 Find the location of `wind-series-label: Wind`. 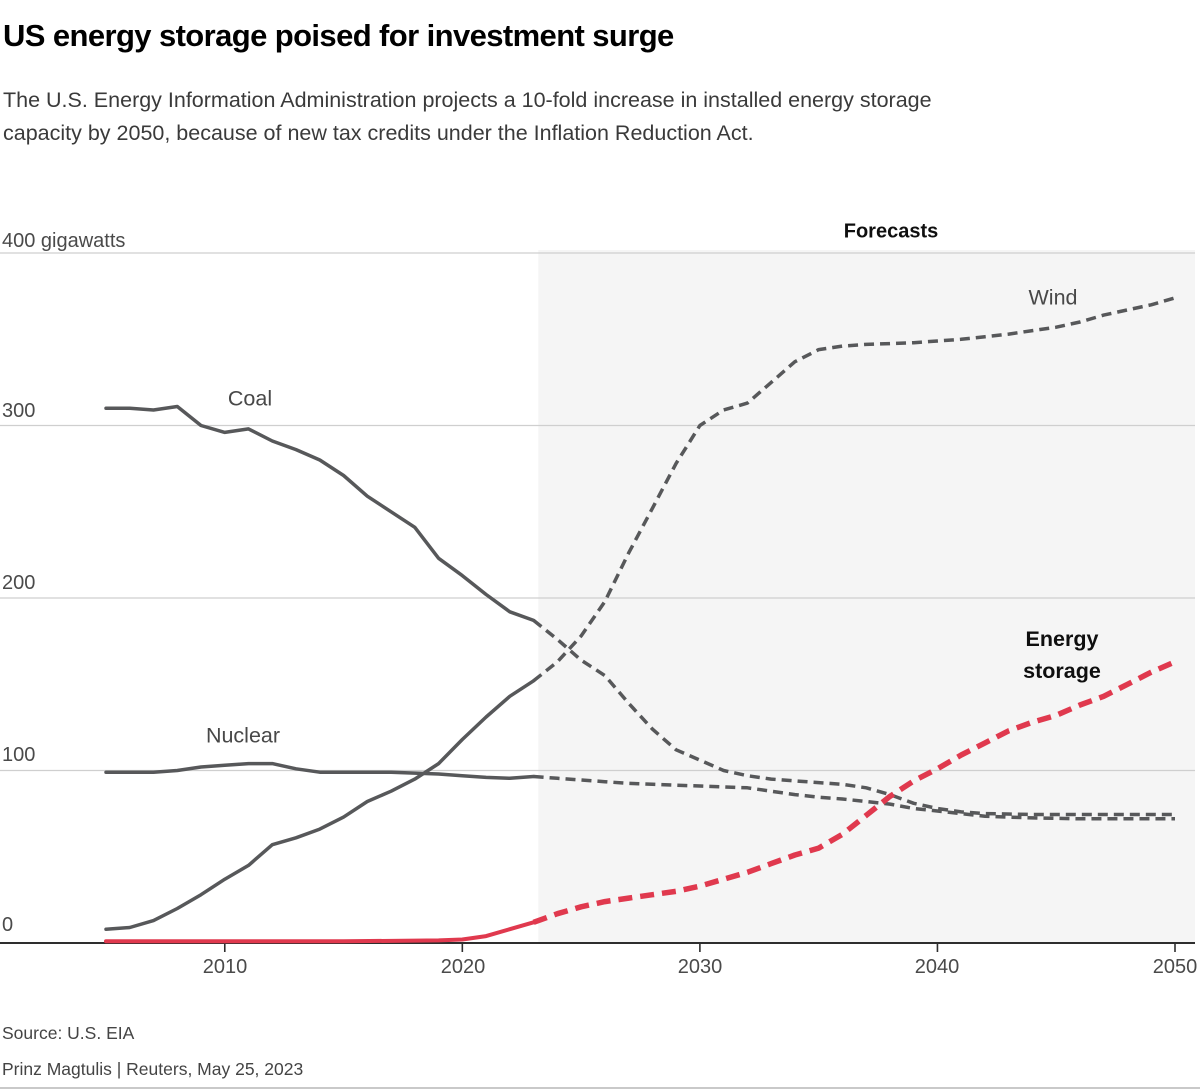

wind-series-label: Wind is located at coordinates (1053, 297).